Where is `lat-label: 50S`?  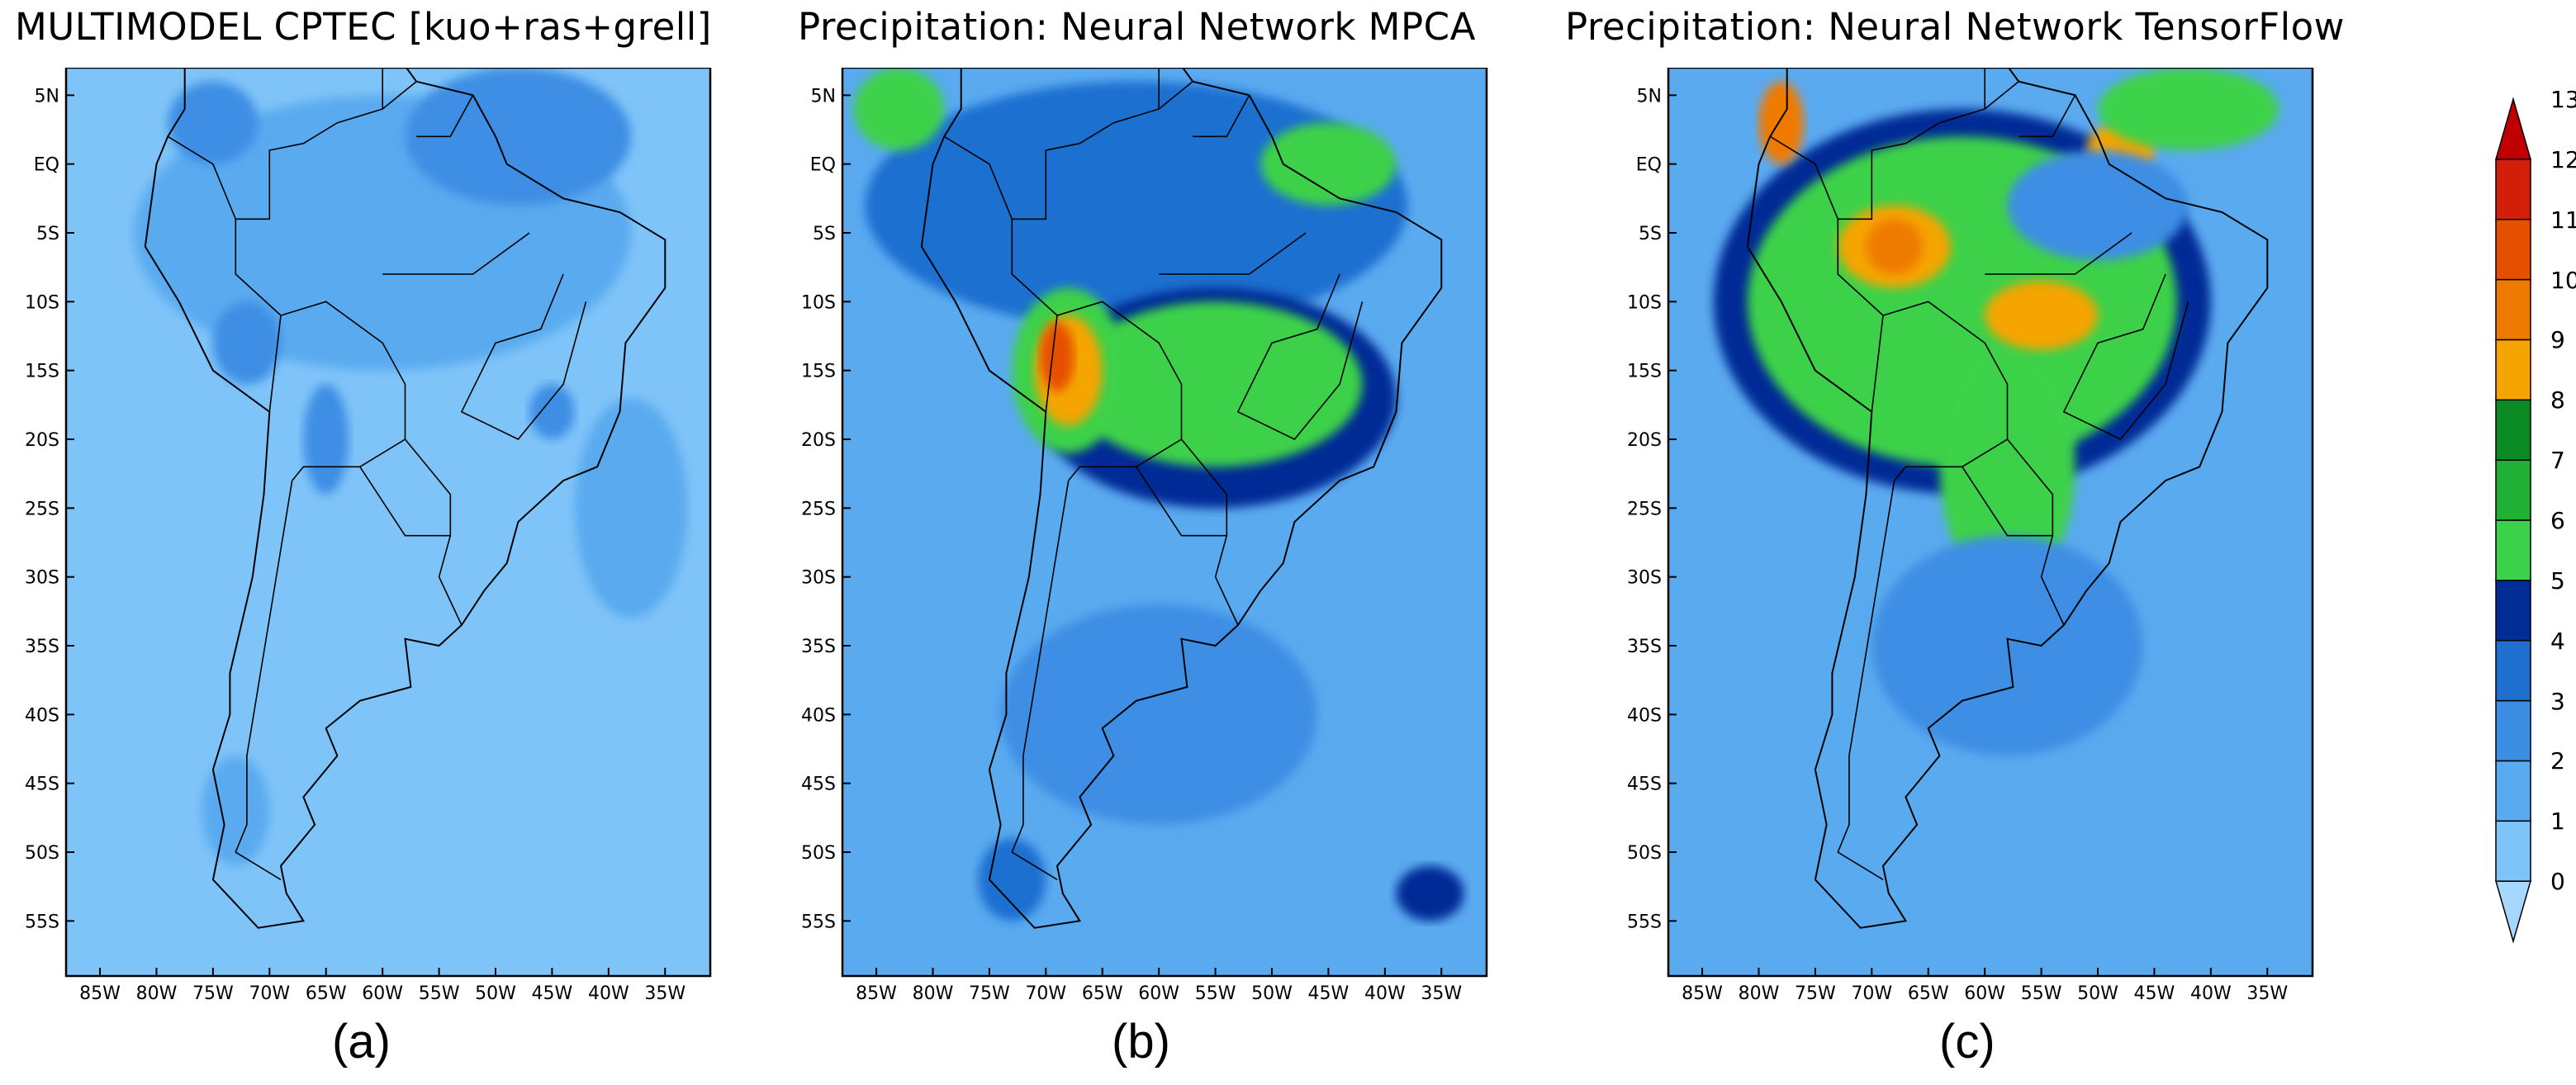
lat-label: 50S is located at coordinates (819, 853).